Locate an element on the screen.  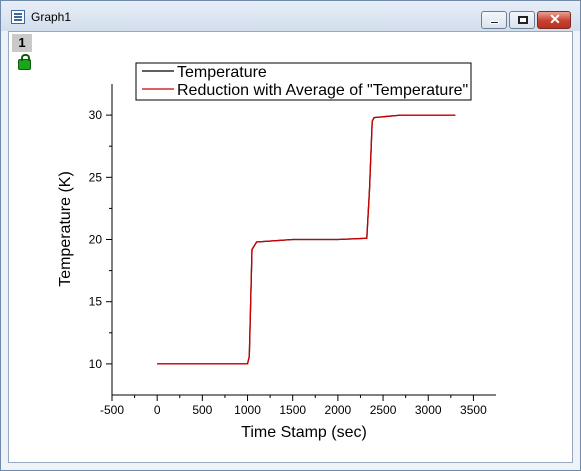
x-tick-label: 1000 is located at coordinates (247, 410).